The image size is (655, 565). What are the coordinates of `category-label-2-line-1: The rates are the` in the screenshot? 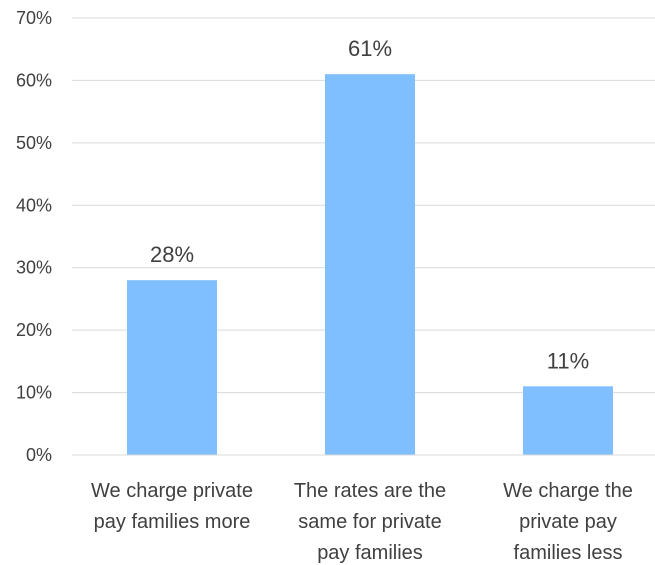 It's located at (370, 491).